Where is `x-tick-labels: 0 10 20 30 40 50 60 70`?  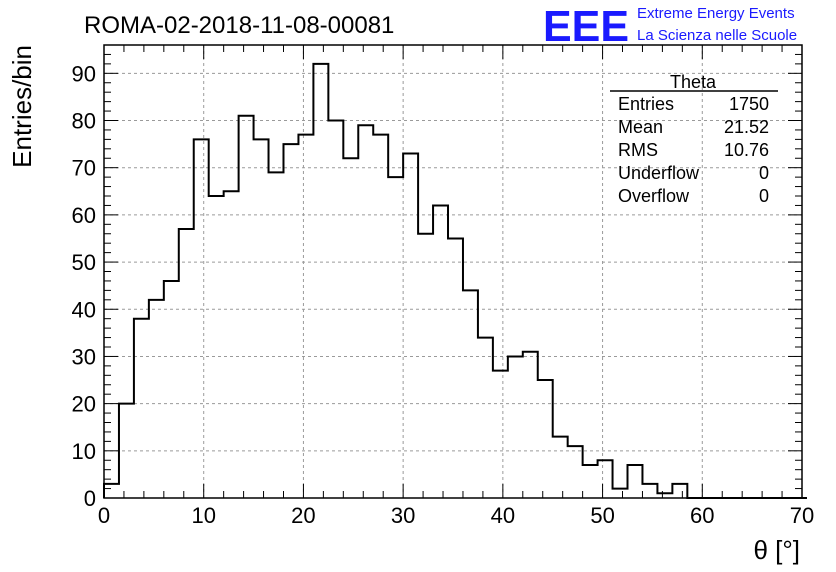
x-tick-labels: 0 10 20 30 40 50 60 70 is located at coordinates (456, 515).